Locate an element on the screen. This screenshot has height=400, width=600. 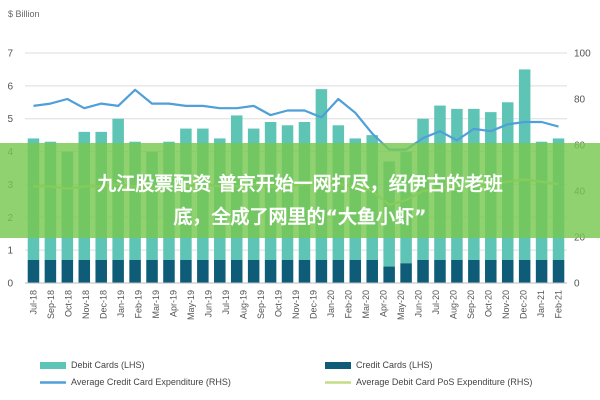
x-tick-label: Oct-18 is located at coordinates (68, 303).